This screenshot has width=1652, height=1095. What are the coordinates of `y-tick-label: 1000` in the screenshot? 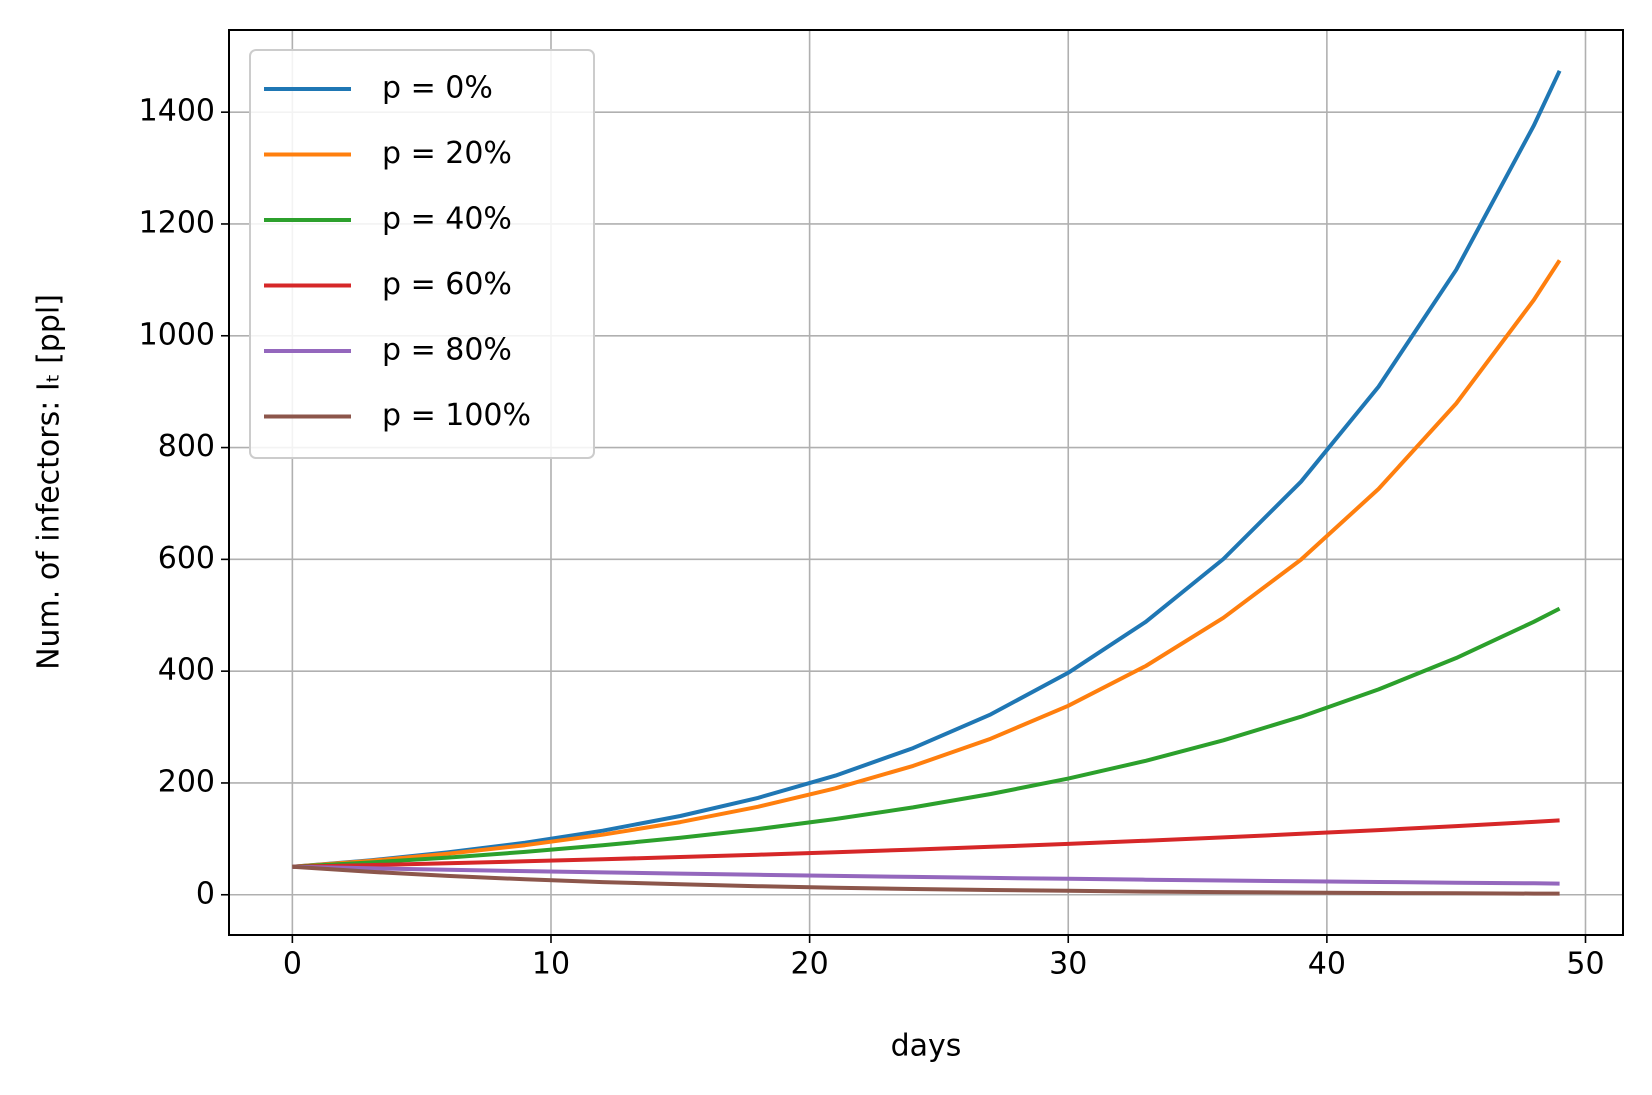 It's located at (177, 334).